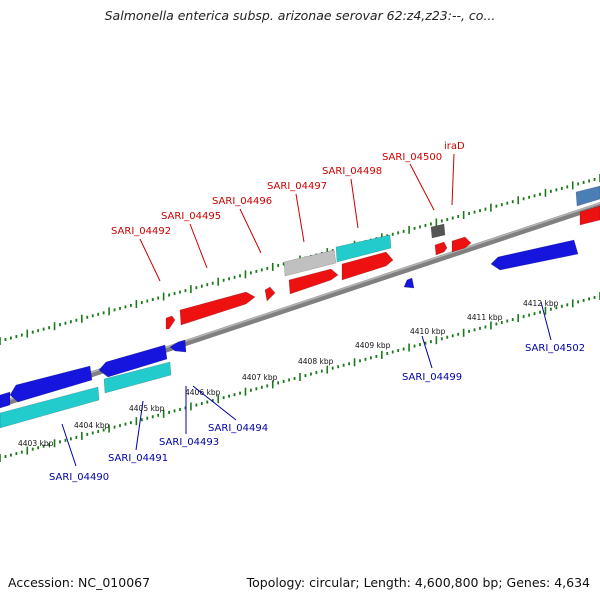  I want to click on scale-label: 4405 kbp, so click(147, 408).